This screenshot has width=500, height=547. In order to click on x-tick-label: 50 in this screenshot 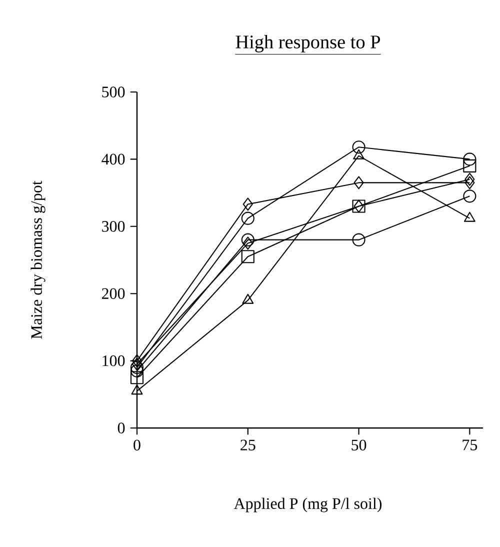, I will do `click(359, 445)`.